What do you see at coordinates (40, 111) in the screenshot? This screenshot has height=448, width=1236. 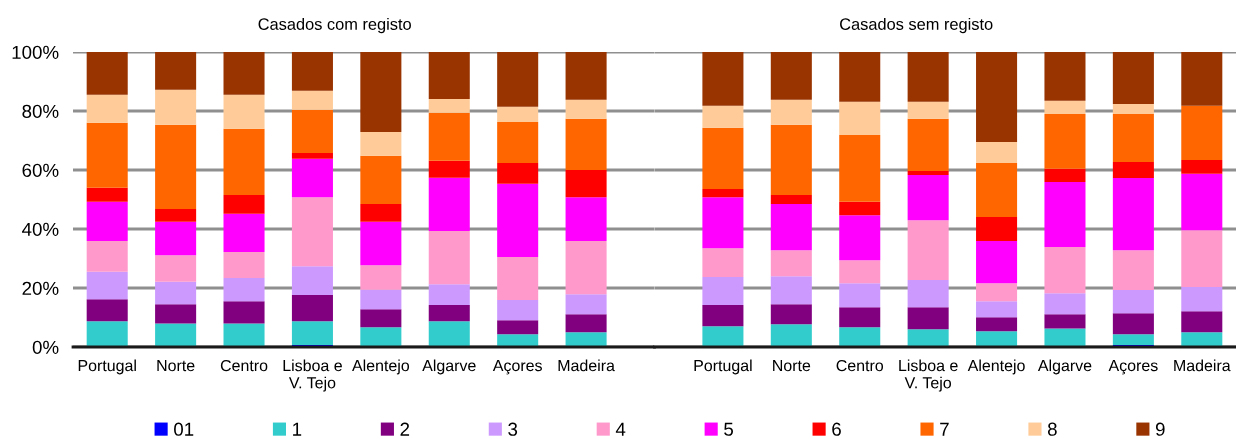 I see `y-tick-label: 80%` at bounding box center [40, 111].